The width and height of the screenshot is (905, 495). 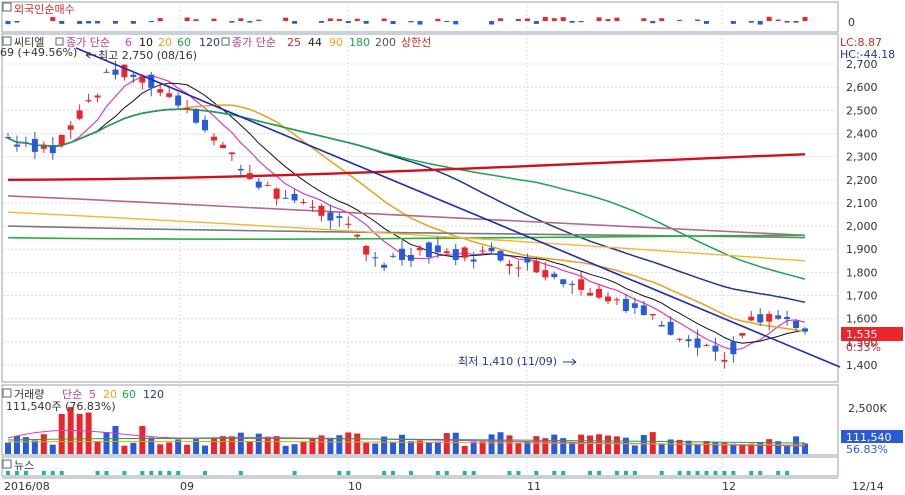 I want to click on current-volume: 111,540, so click(x=869, y=437).